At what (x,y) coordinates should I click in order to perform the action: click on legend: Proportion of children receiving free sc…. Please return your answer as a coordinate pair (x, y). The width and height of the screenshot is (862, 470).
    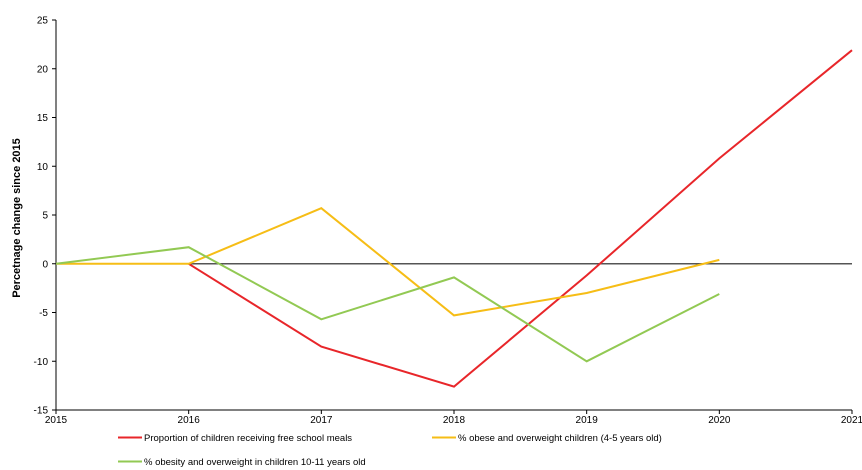
    Looking at the image, I should click on (390, 450).